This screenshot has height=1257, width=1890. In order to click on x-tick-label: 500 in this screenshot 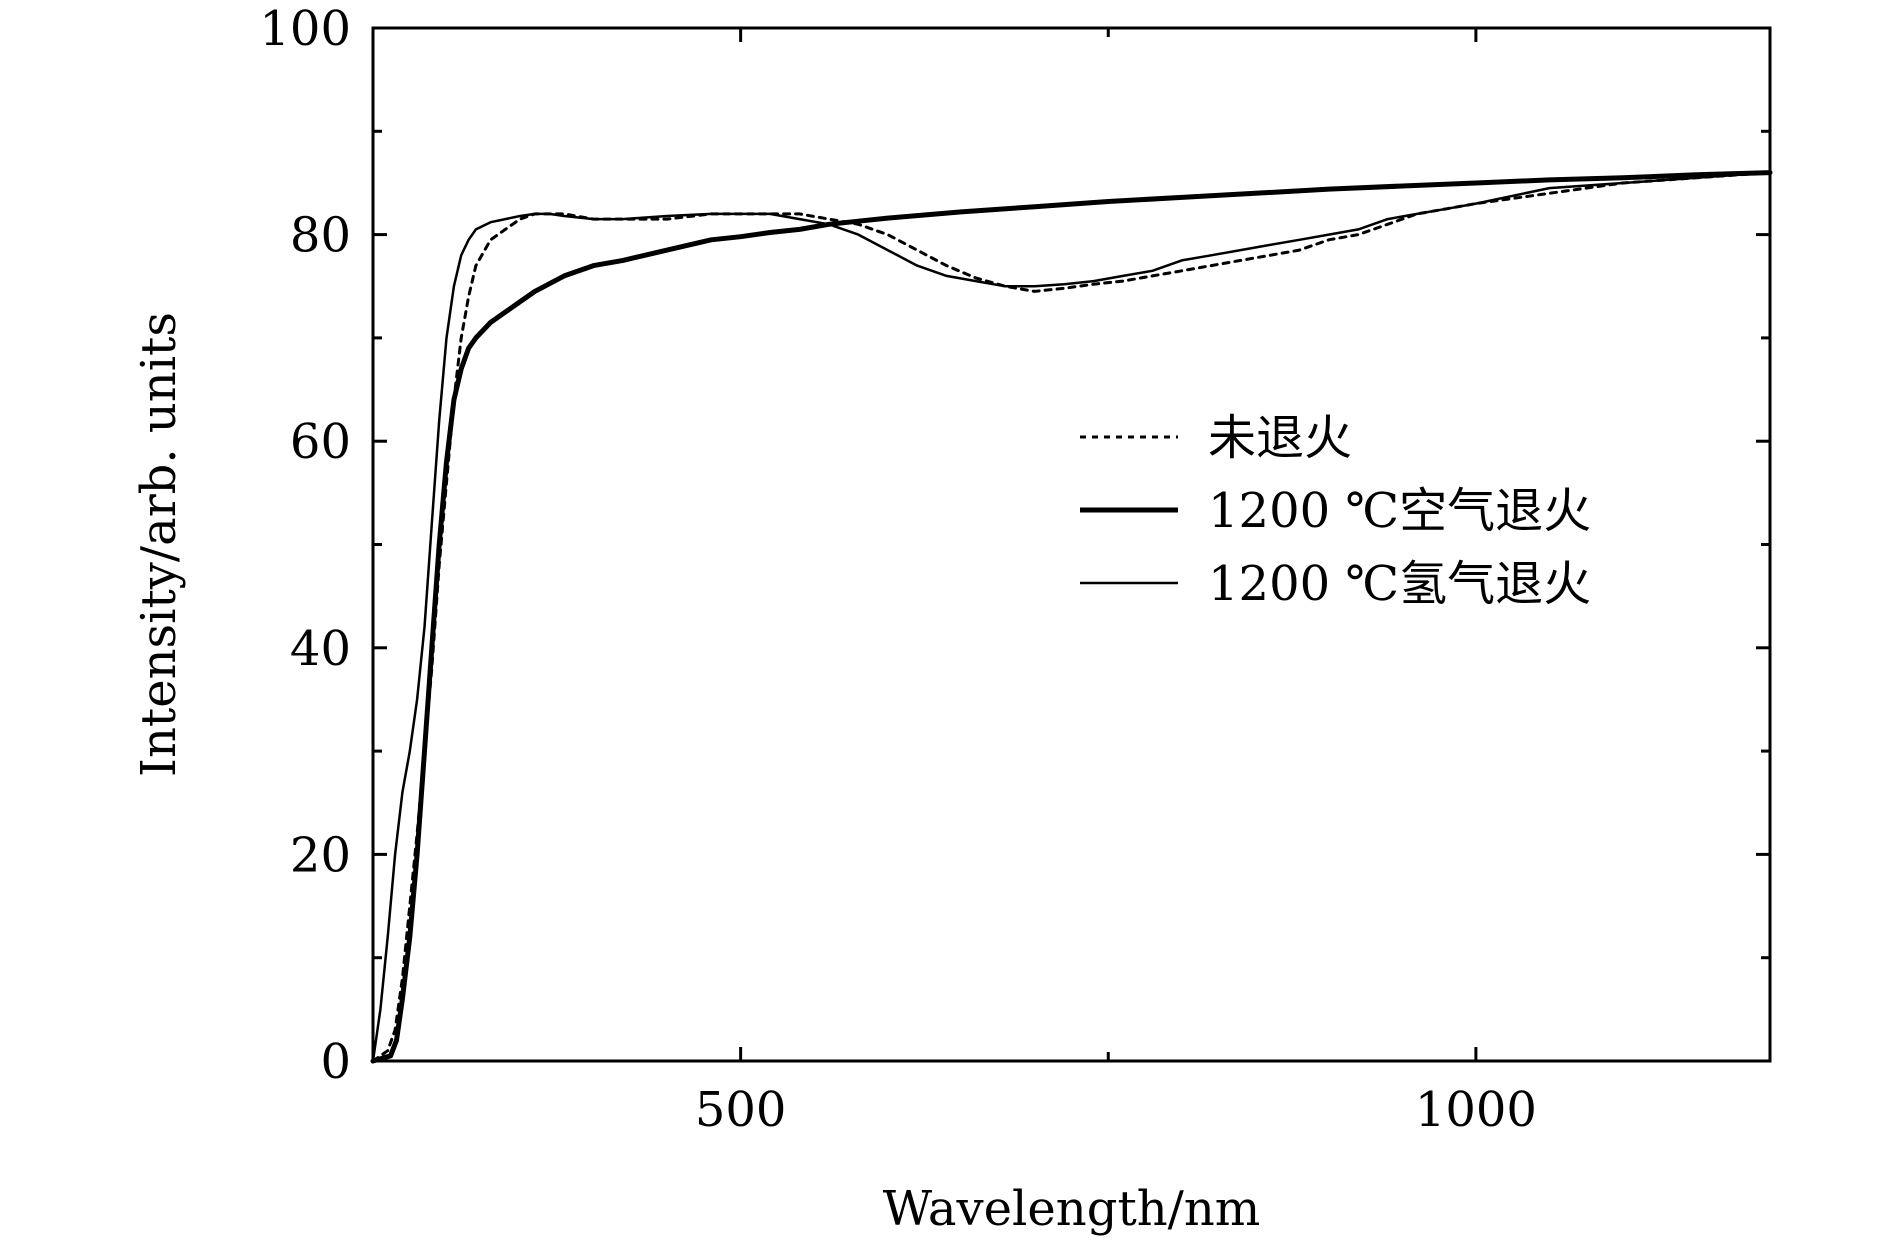, I will do `click(741, 1110)`.